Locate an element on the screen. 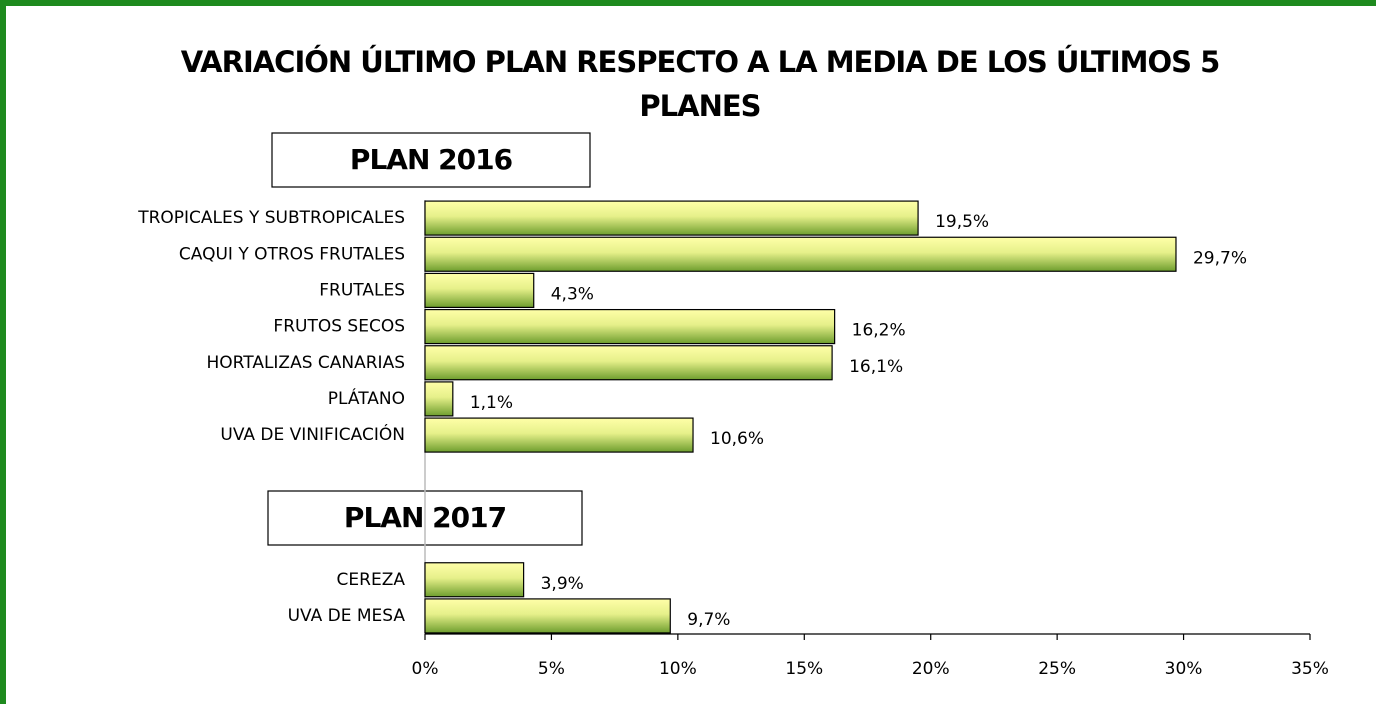 Image resolution: width=1376 pixels, height=704 pixels. x-tick-label: 5% is located at coordinates (551, 669).